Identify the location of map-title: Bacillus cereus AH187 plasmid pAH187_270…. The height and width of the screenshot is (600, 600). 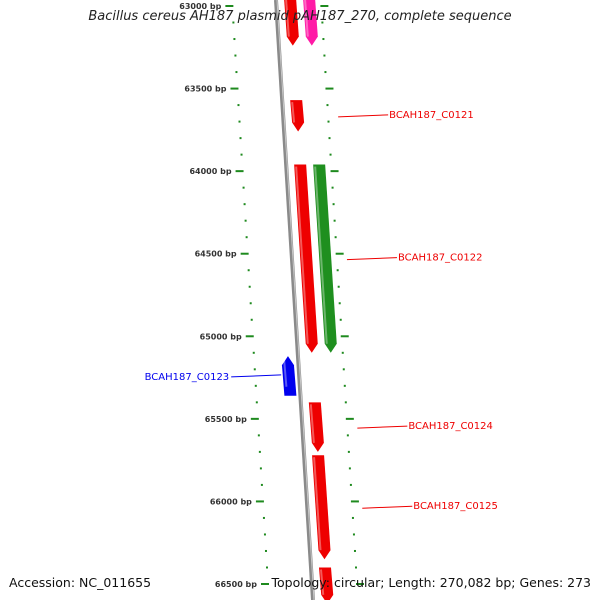
(300, 16).